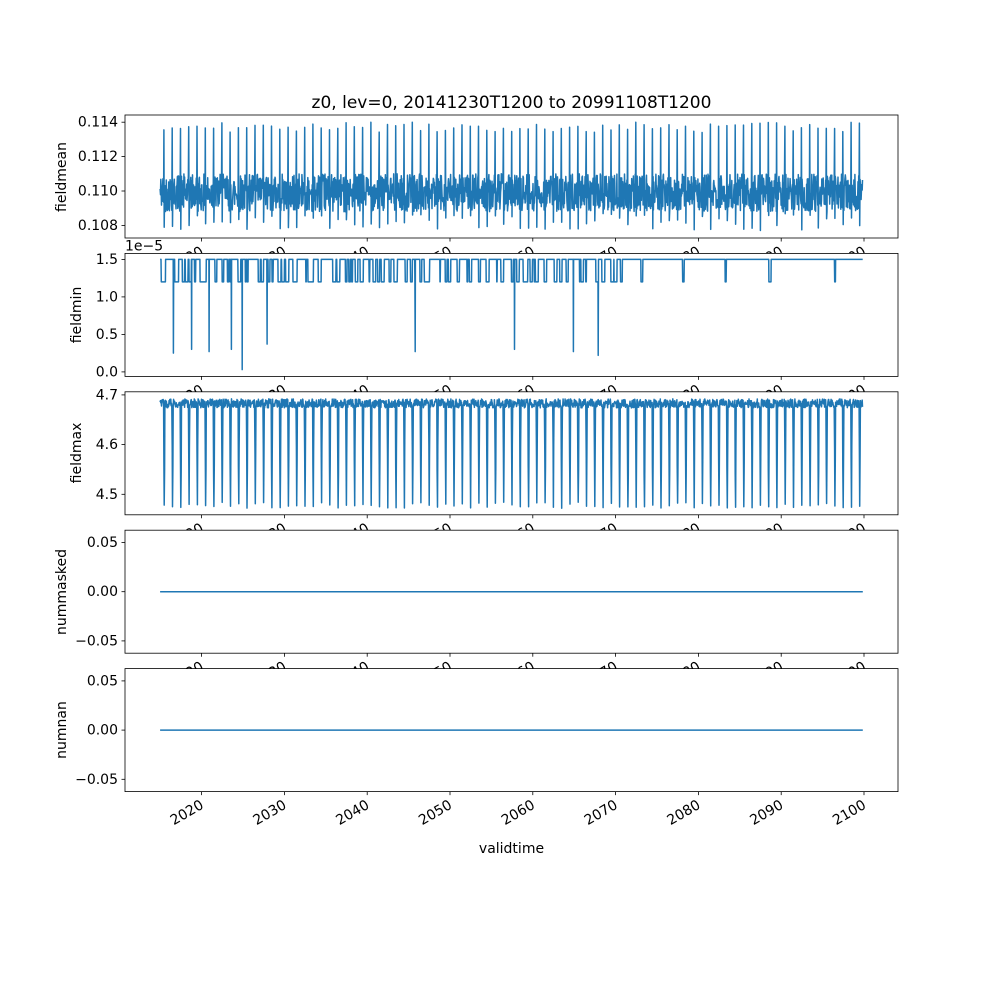  Describe the element at coordinates (352, 813) in the screenshot. I see `x-tick-label: 2040` at that location.